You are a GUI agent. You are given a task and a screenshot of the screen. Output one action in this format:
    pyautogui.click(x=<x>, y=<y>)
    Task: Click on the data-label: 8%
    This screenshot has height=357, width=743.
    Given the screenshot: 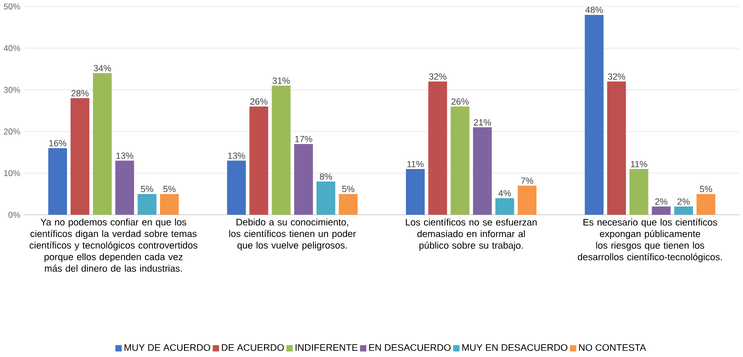 What is the action you would take?
    pyautogui.click(x=326, y=177)
    